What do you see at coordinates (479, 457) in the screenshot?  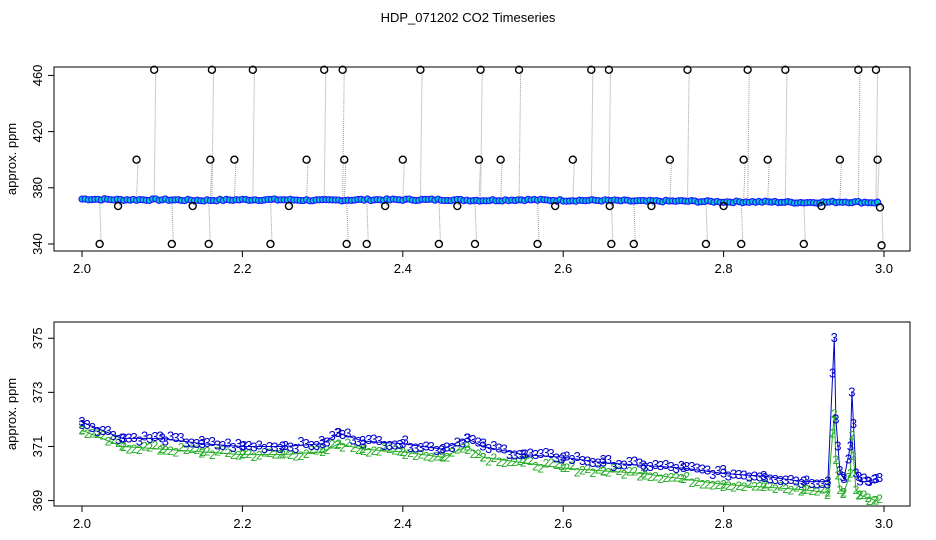 I see `series-2-line` at bounding box center [479, 457].